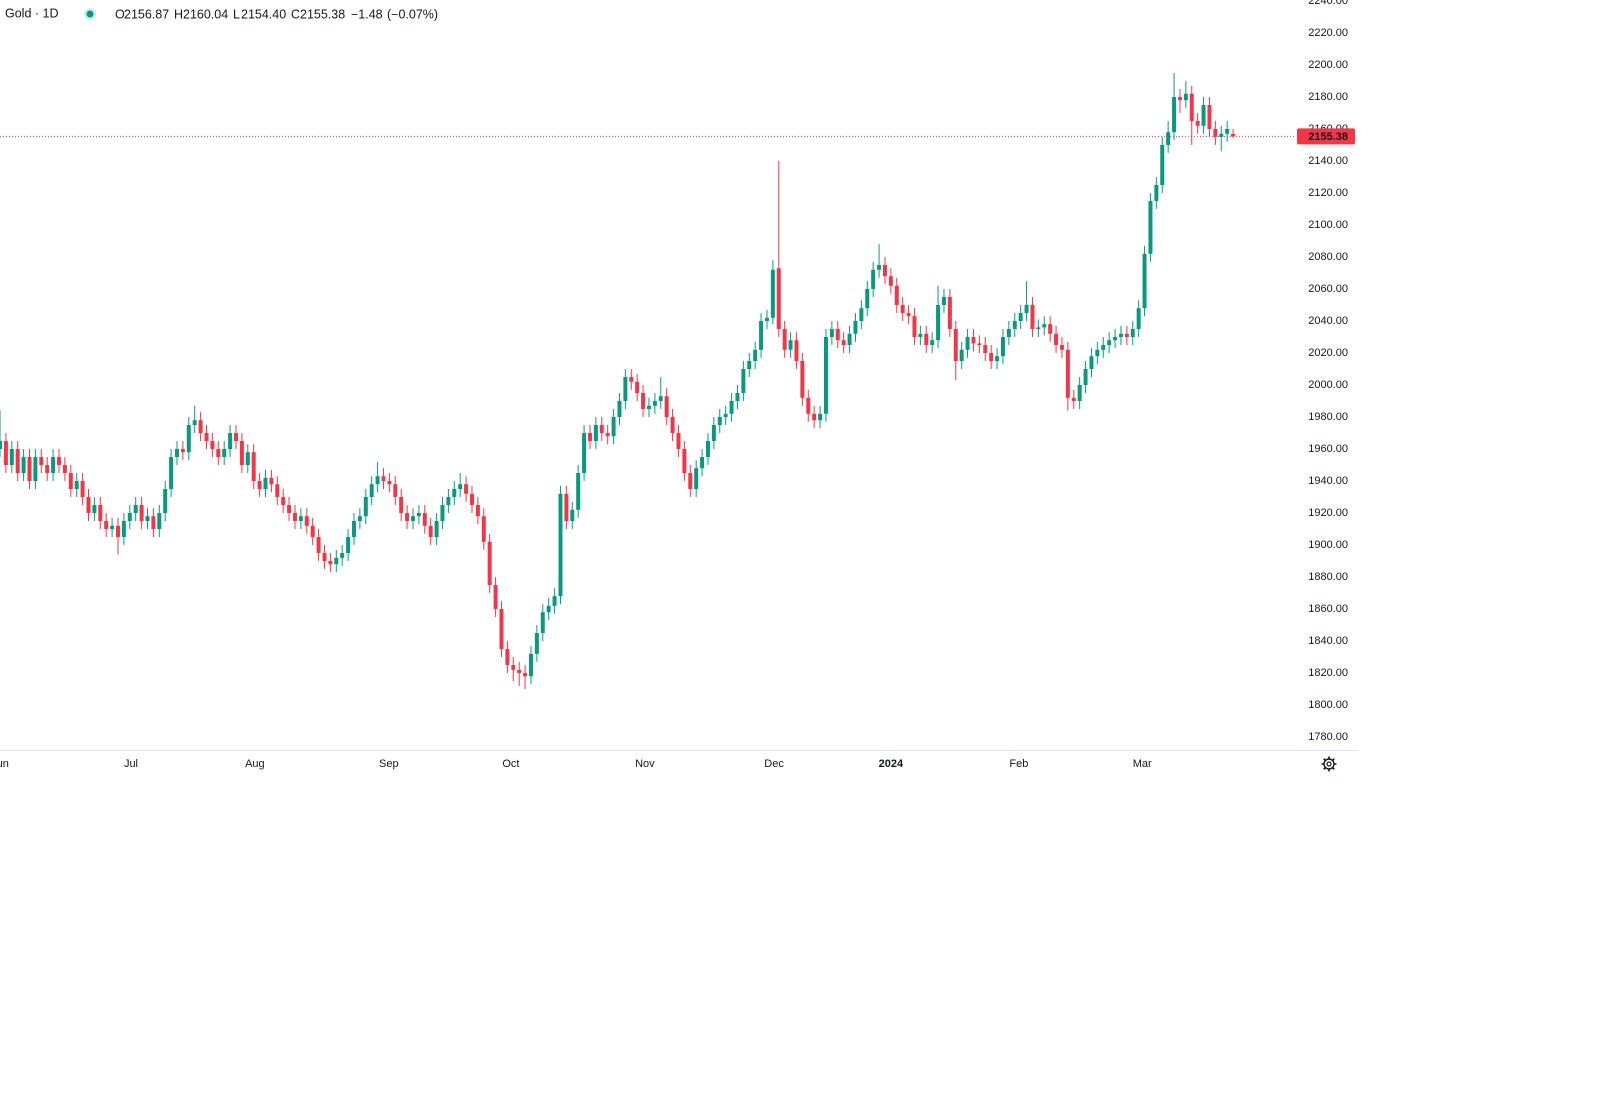  What do you see at coordinates (1328, 289) in the screenshot?
I see `y-tick-label: 2060.00` at bounding box center [1328, 289].